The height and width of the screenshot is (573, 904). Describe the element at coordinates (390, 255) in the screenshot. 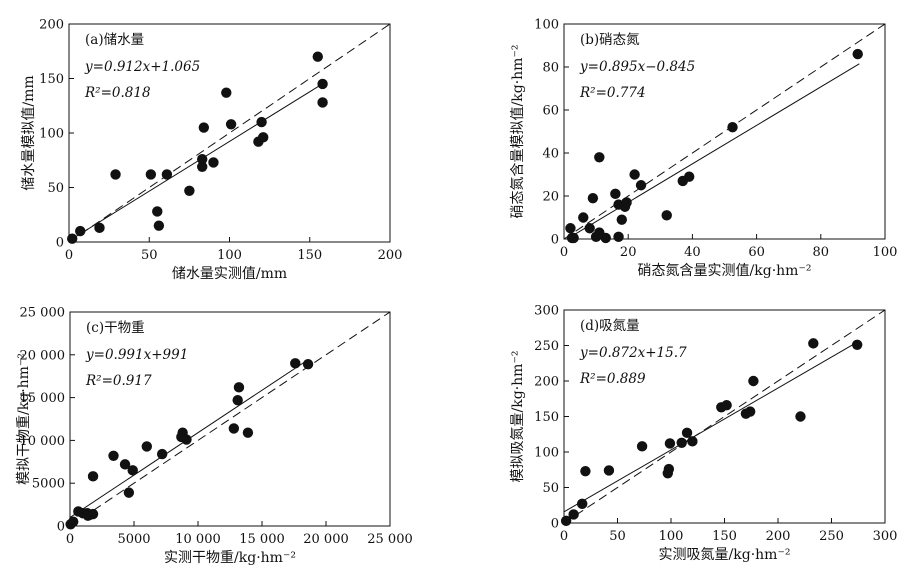

I see `x-tick-label: 200` at that location.